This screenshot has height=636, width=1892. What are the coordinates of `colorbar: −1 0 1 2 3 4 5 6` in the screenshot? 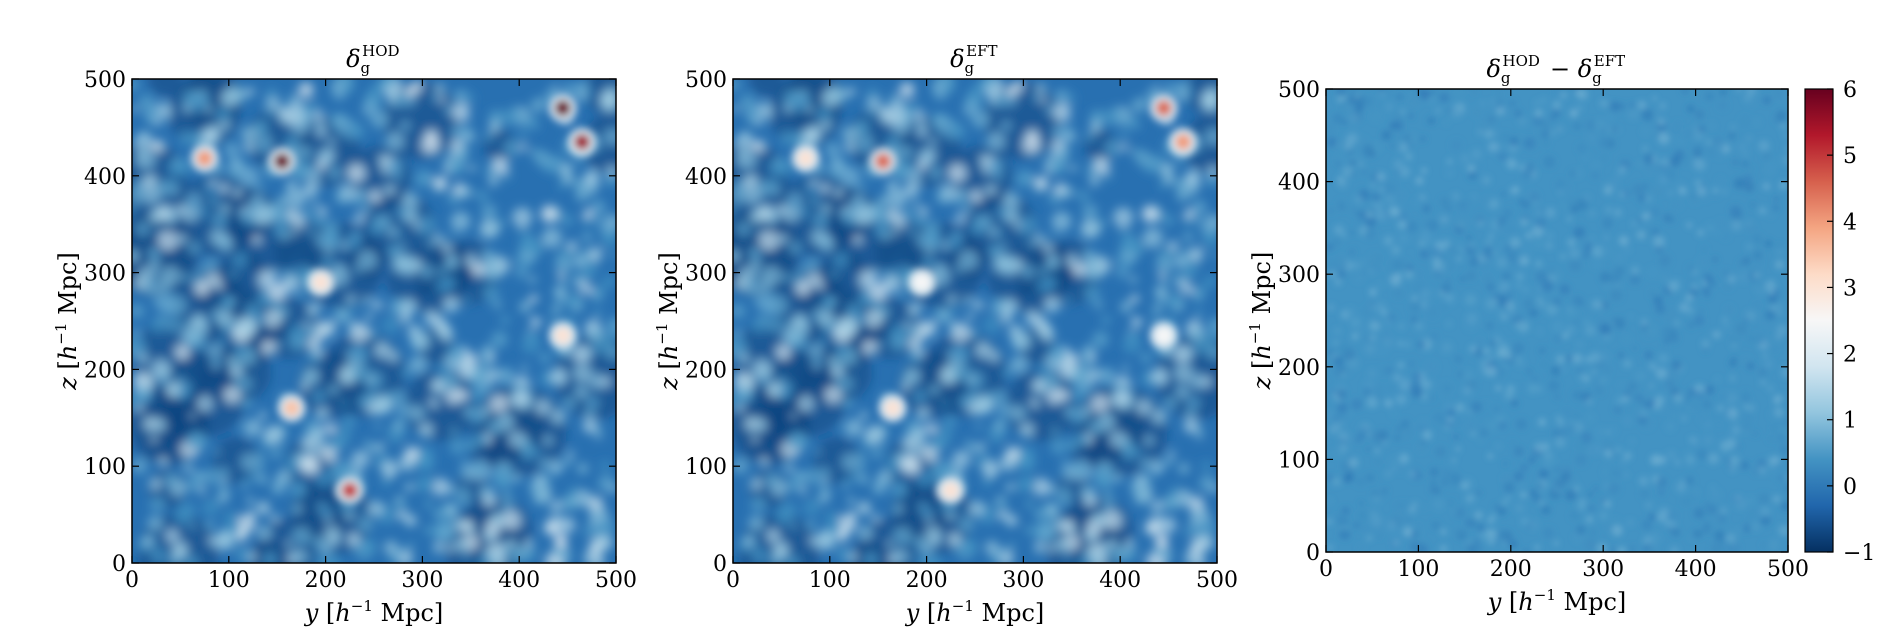 It's located at (1839, 322).